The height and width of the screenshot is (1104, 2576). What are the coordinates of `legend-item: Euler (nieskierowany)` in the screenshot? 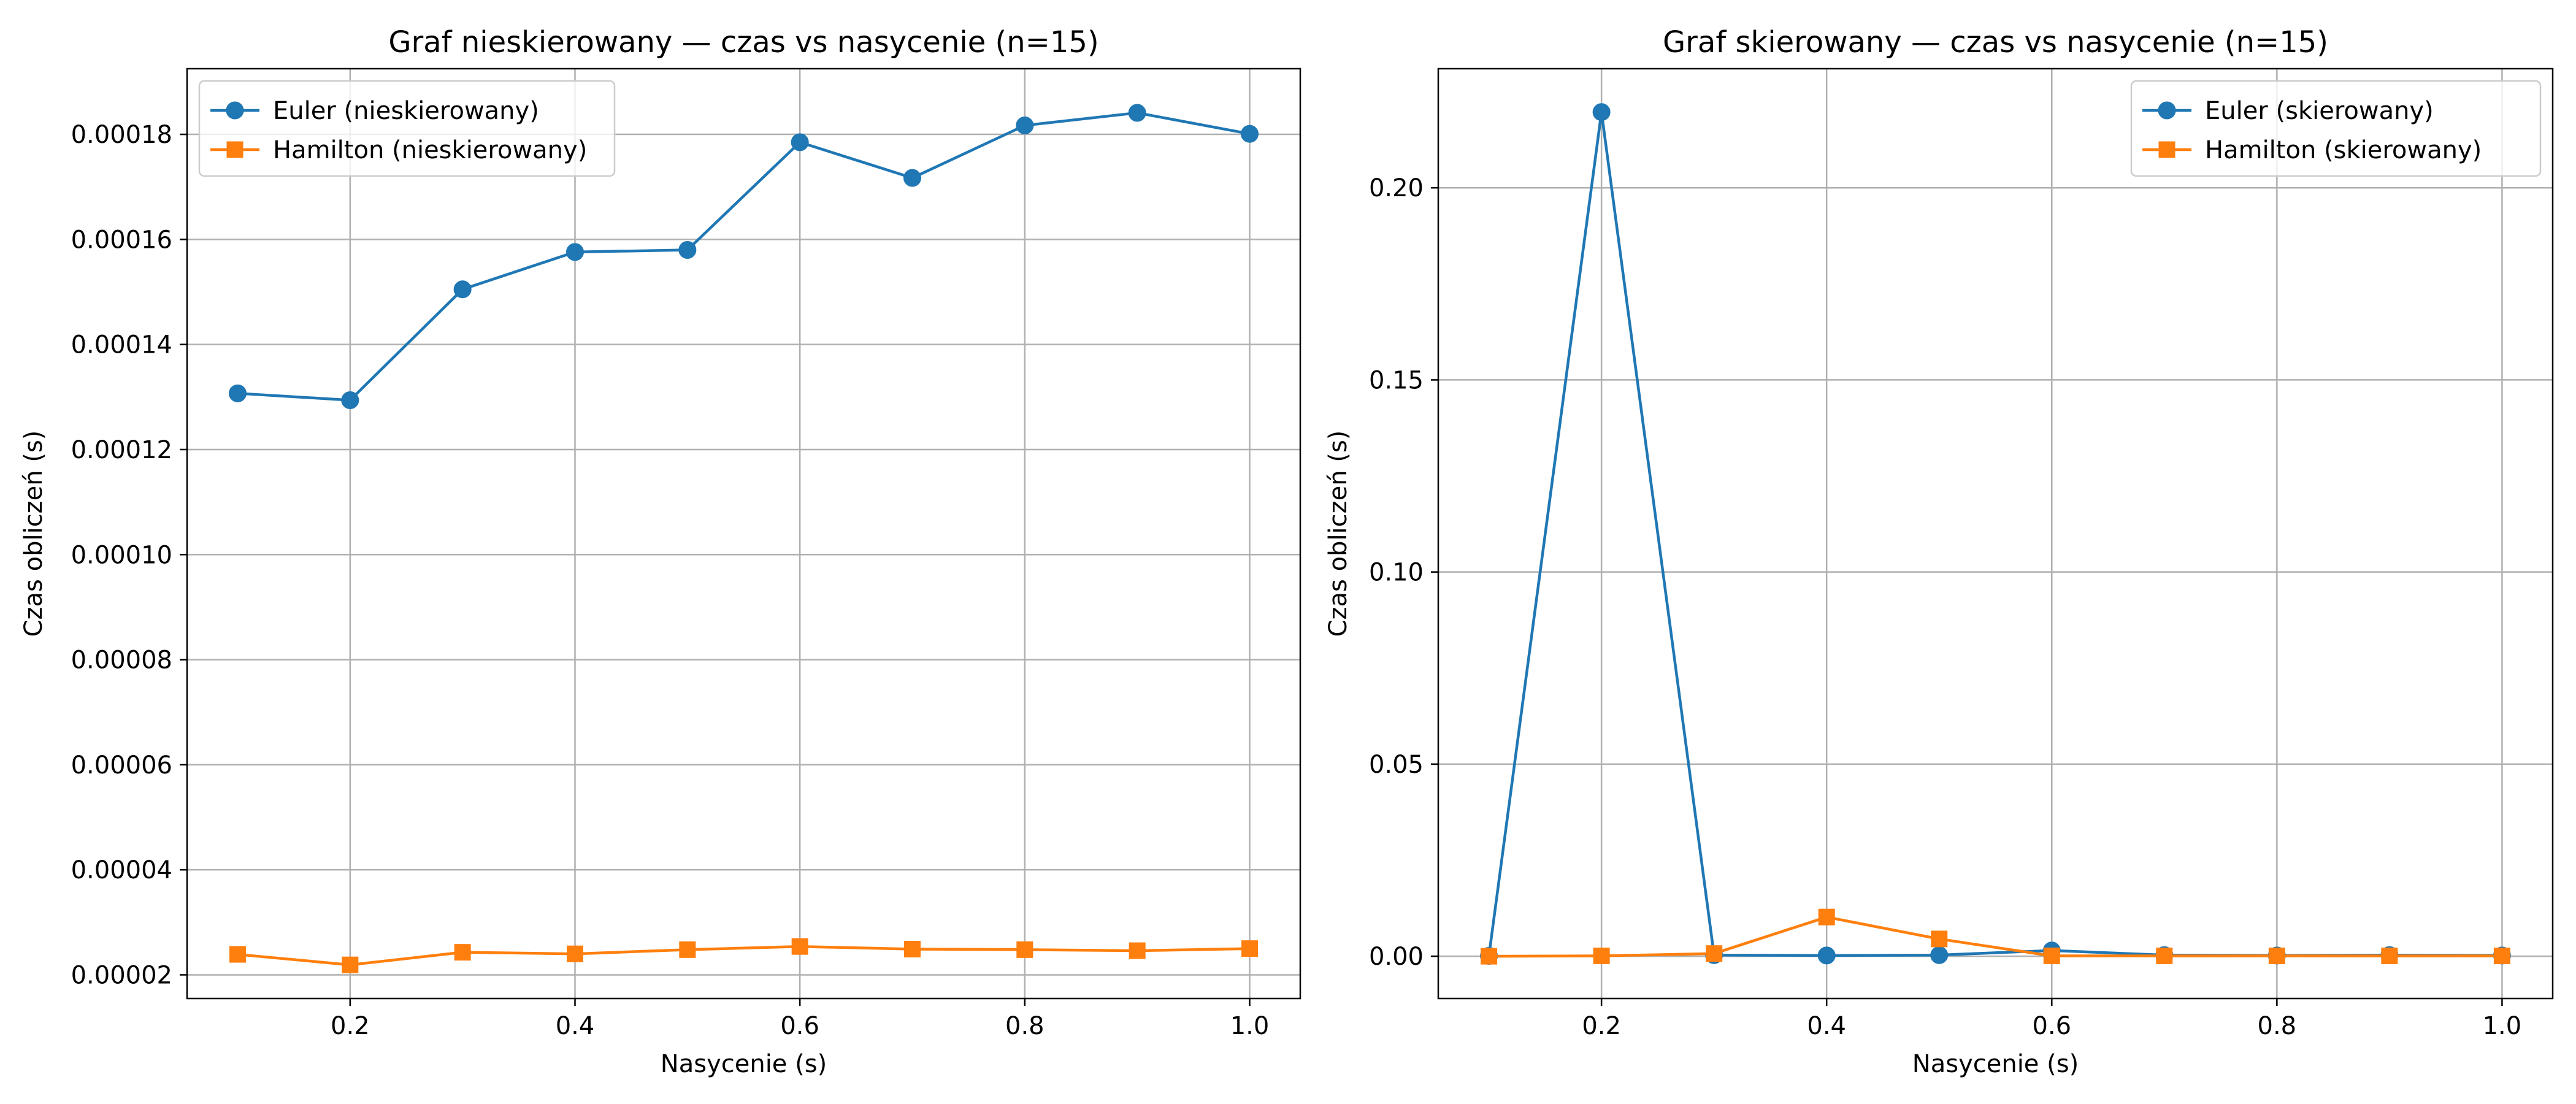 It's located at (374, 111).